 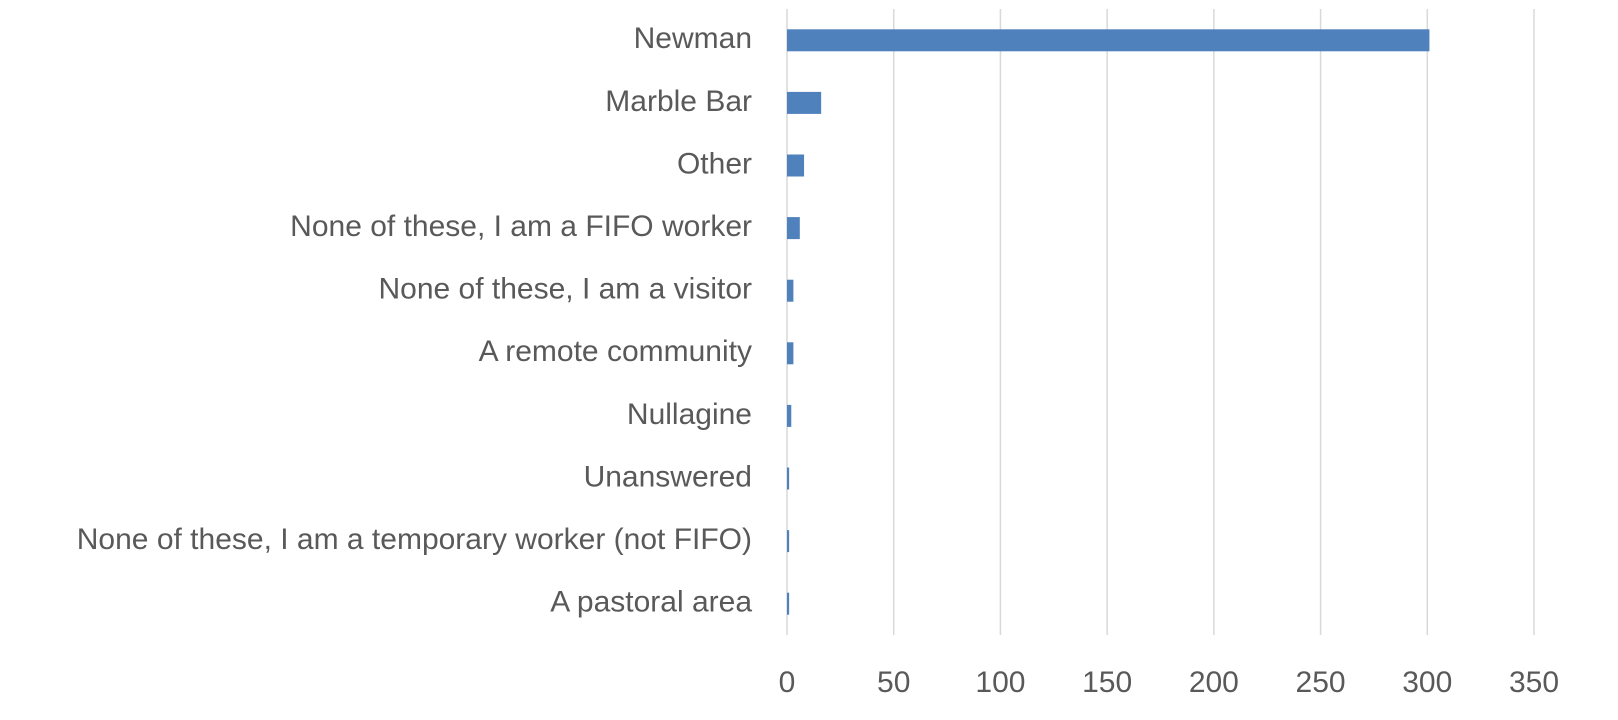 What do you see at coordinates (1321, 682) in the screenshot?
I see `x-tick-label: 250` at bounding box center [1321, 682].